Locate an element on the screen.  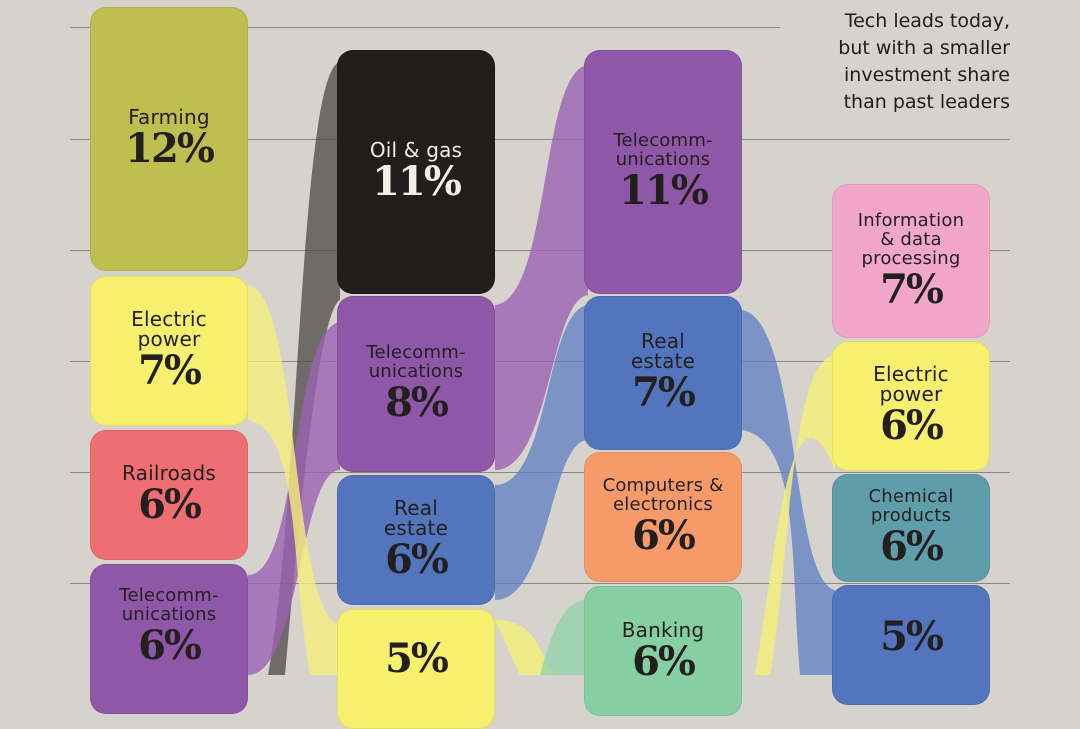
node-computers-electronics: Computers & electronics 6% is located at coordinates (663, 517).